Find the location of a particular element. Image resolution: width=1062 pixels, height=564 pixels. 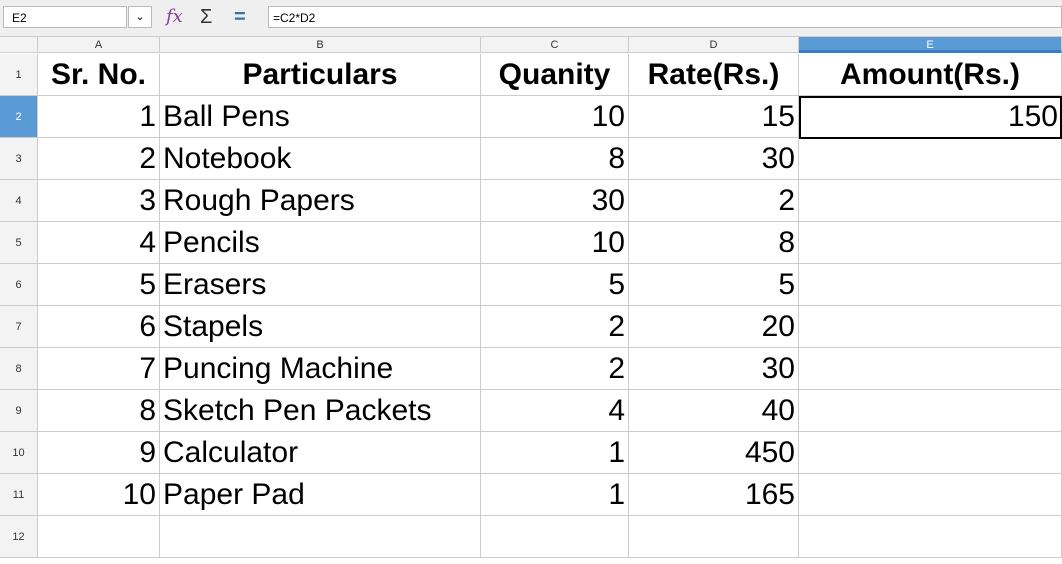

cell-E8 is located at coordinates (930, 369).